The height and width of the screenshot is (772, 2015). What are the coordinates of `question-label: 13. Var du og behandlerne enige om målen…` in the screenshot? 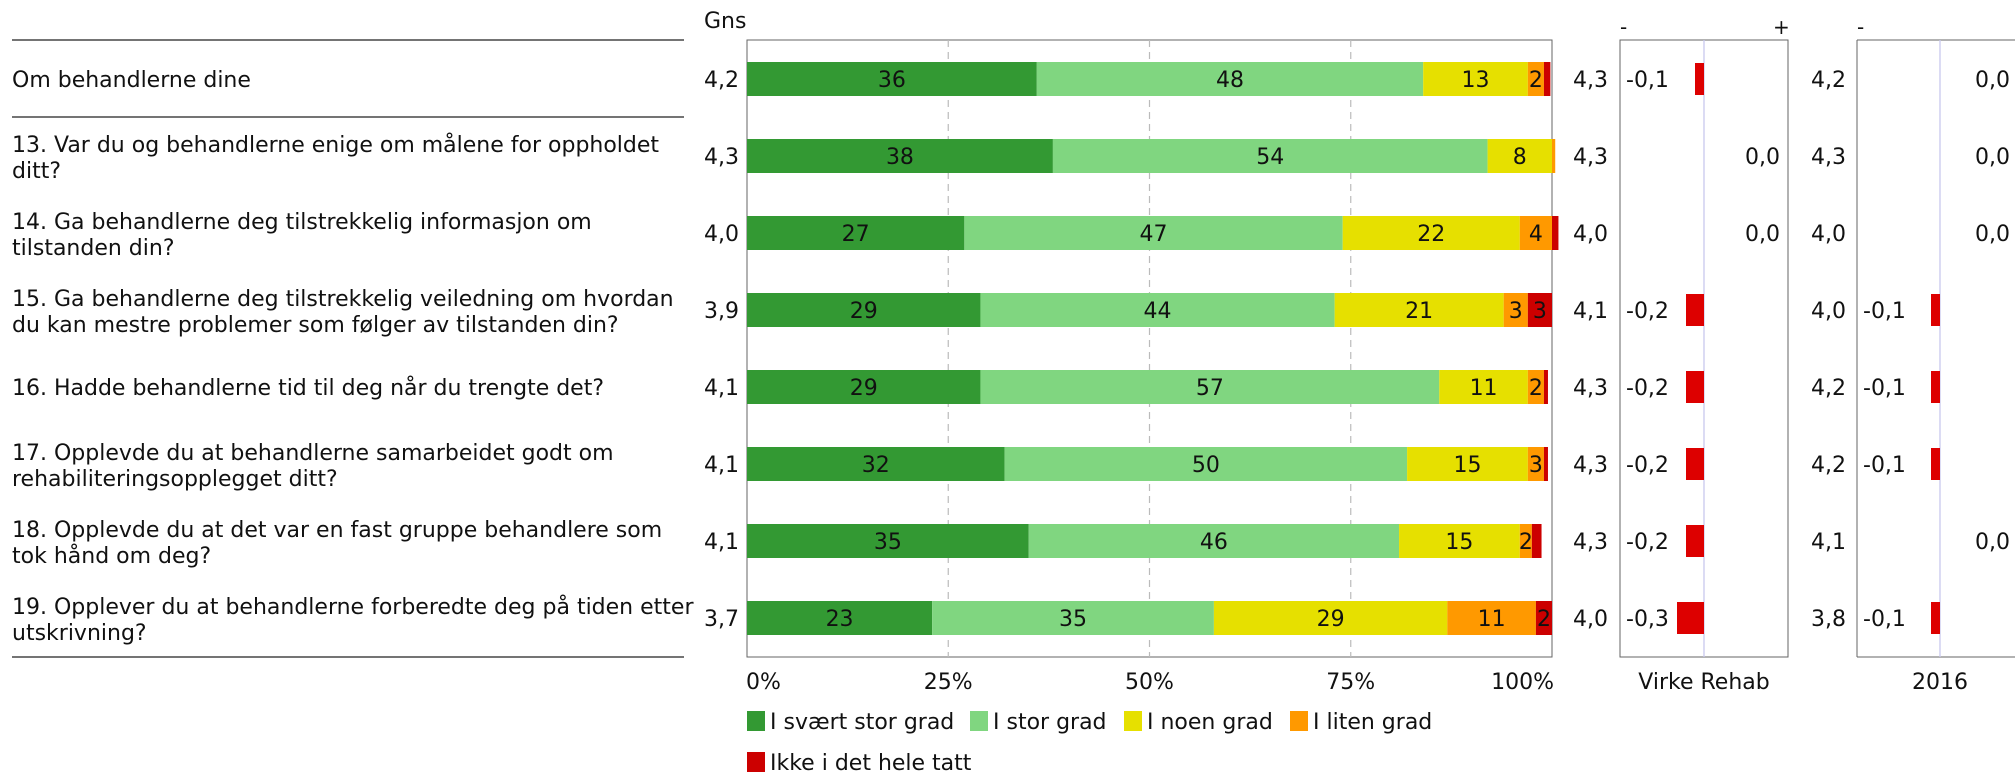 It's located at (335, 145).